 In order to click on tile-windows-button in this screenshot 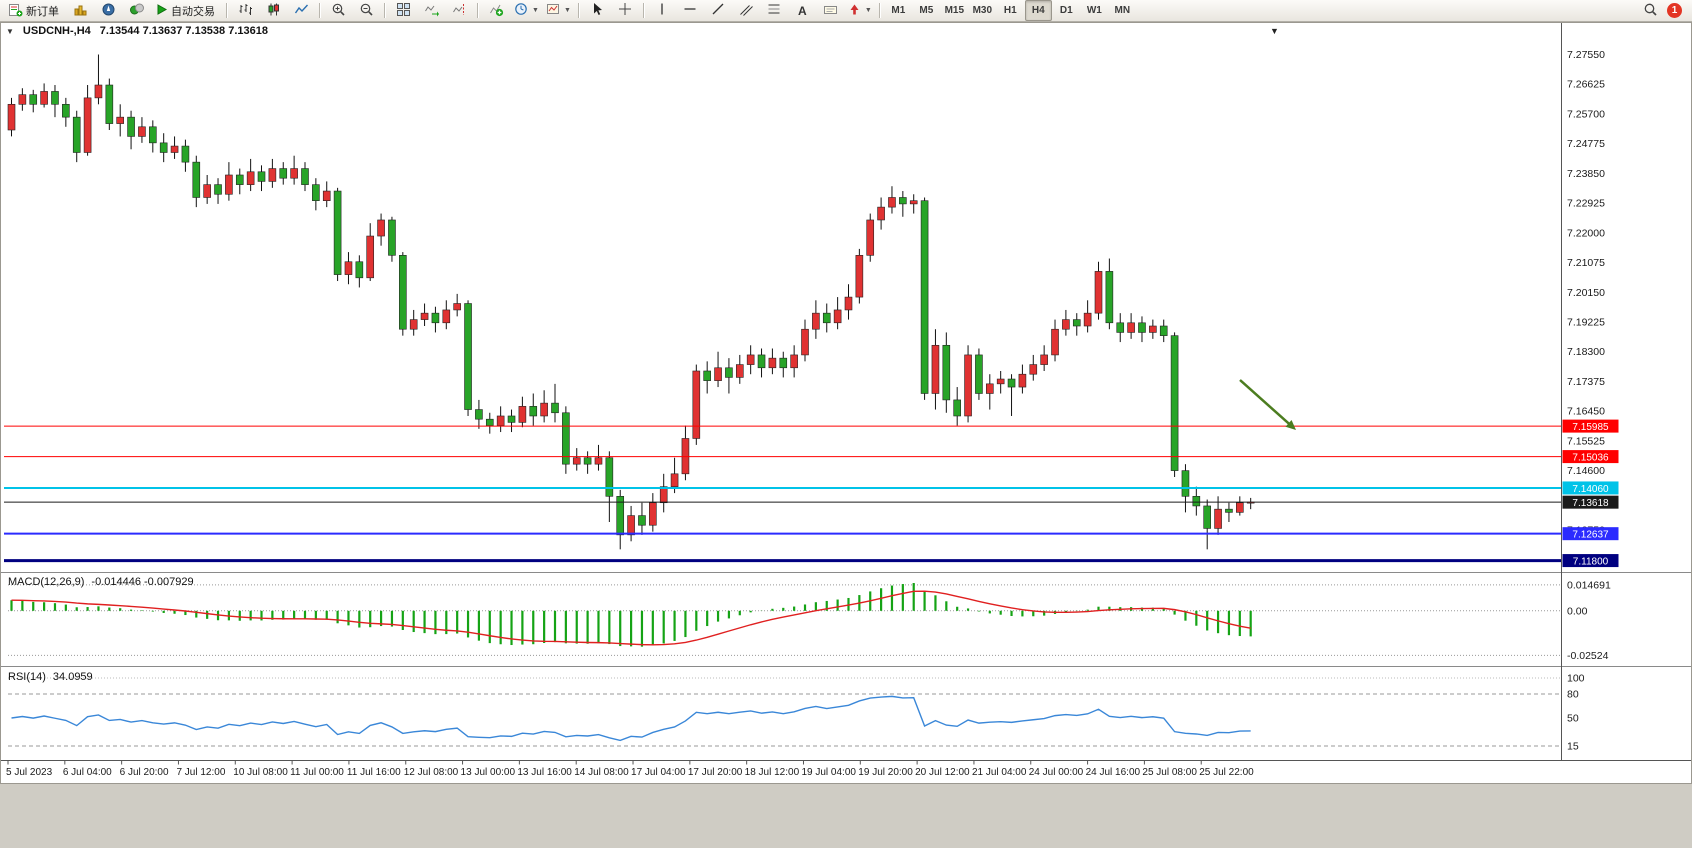, I will do `click(403, 10)`.